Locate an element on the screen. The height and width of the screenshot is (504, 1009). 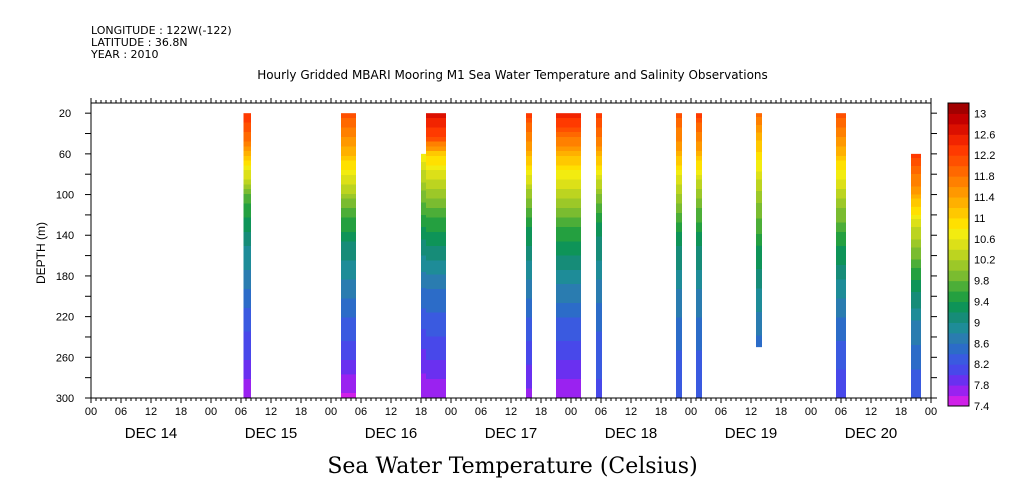
colorbar-label: 12.2 is located at coordinates (984, 156).